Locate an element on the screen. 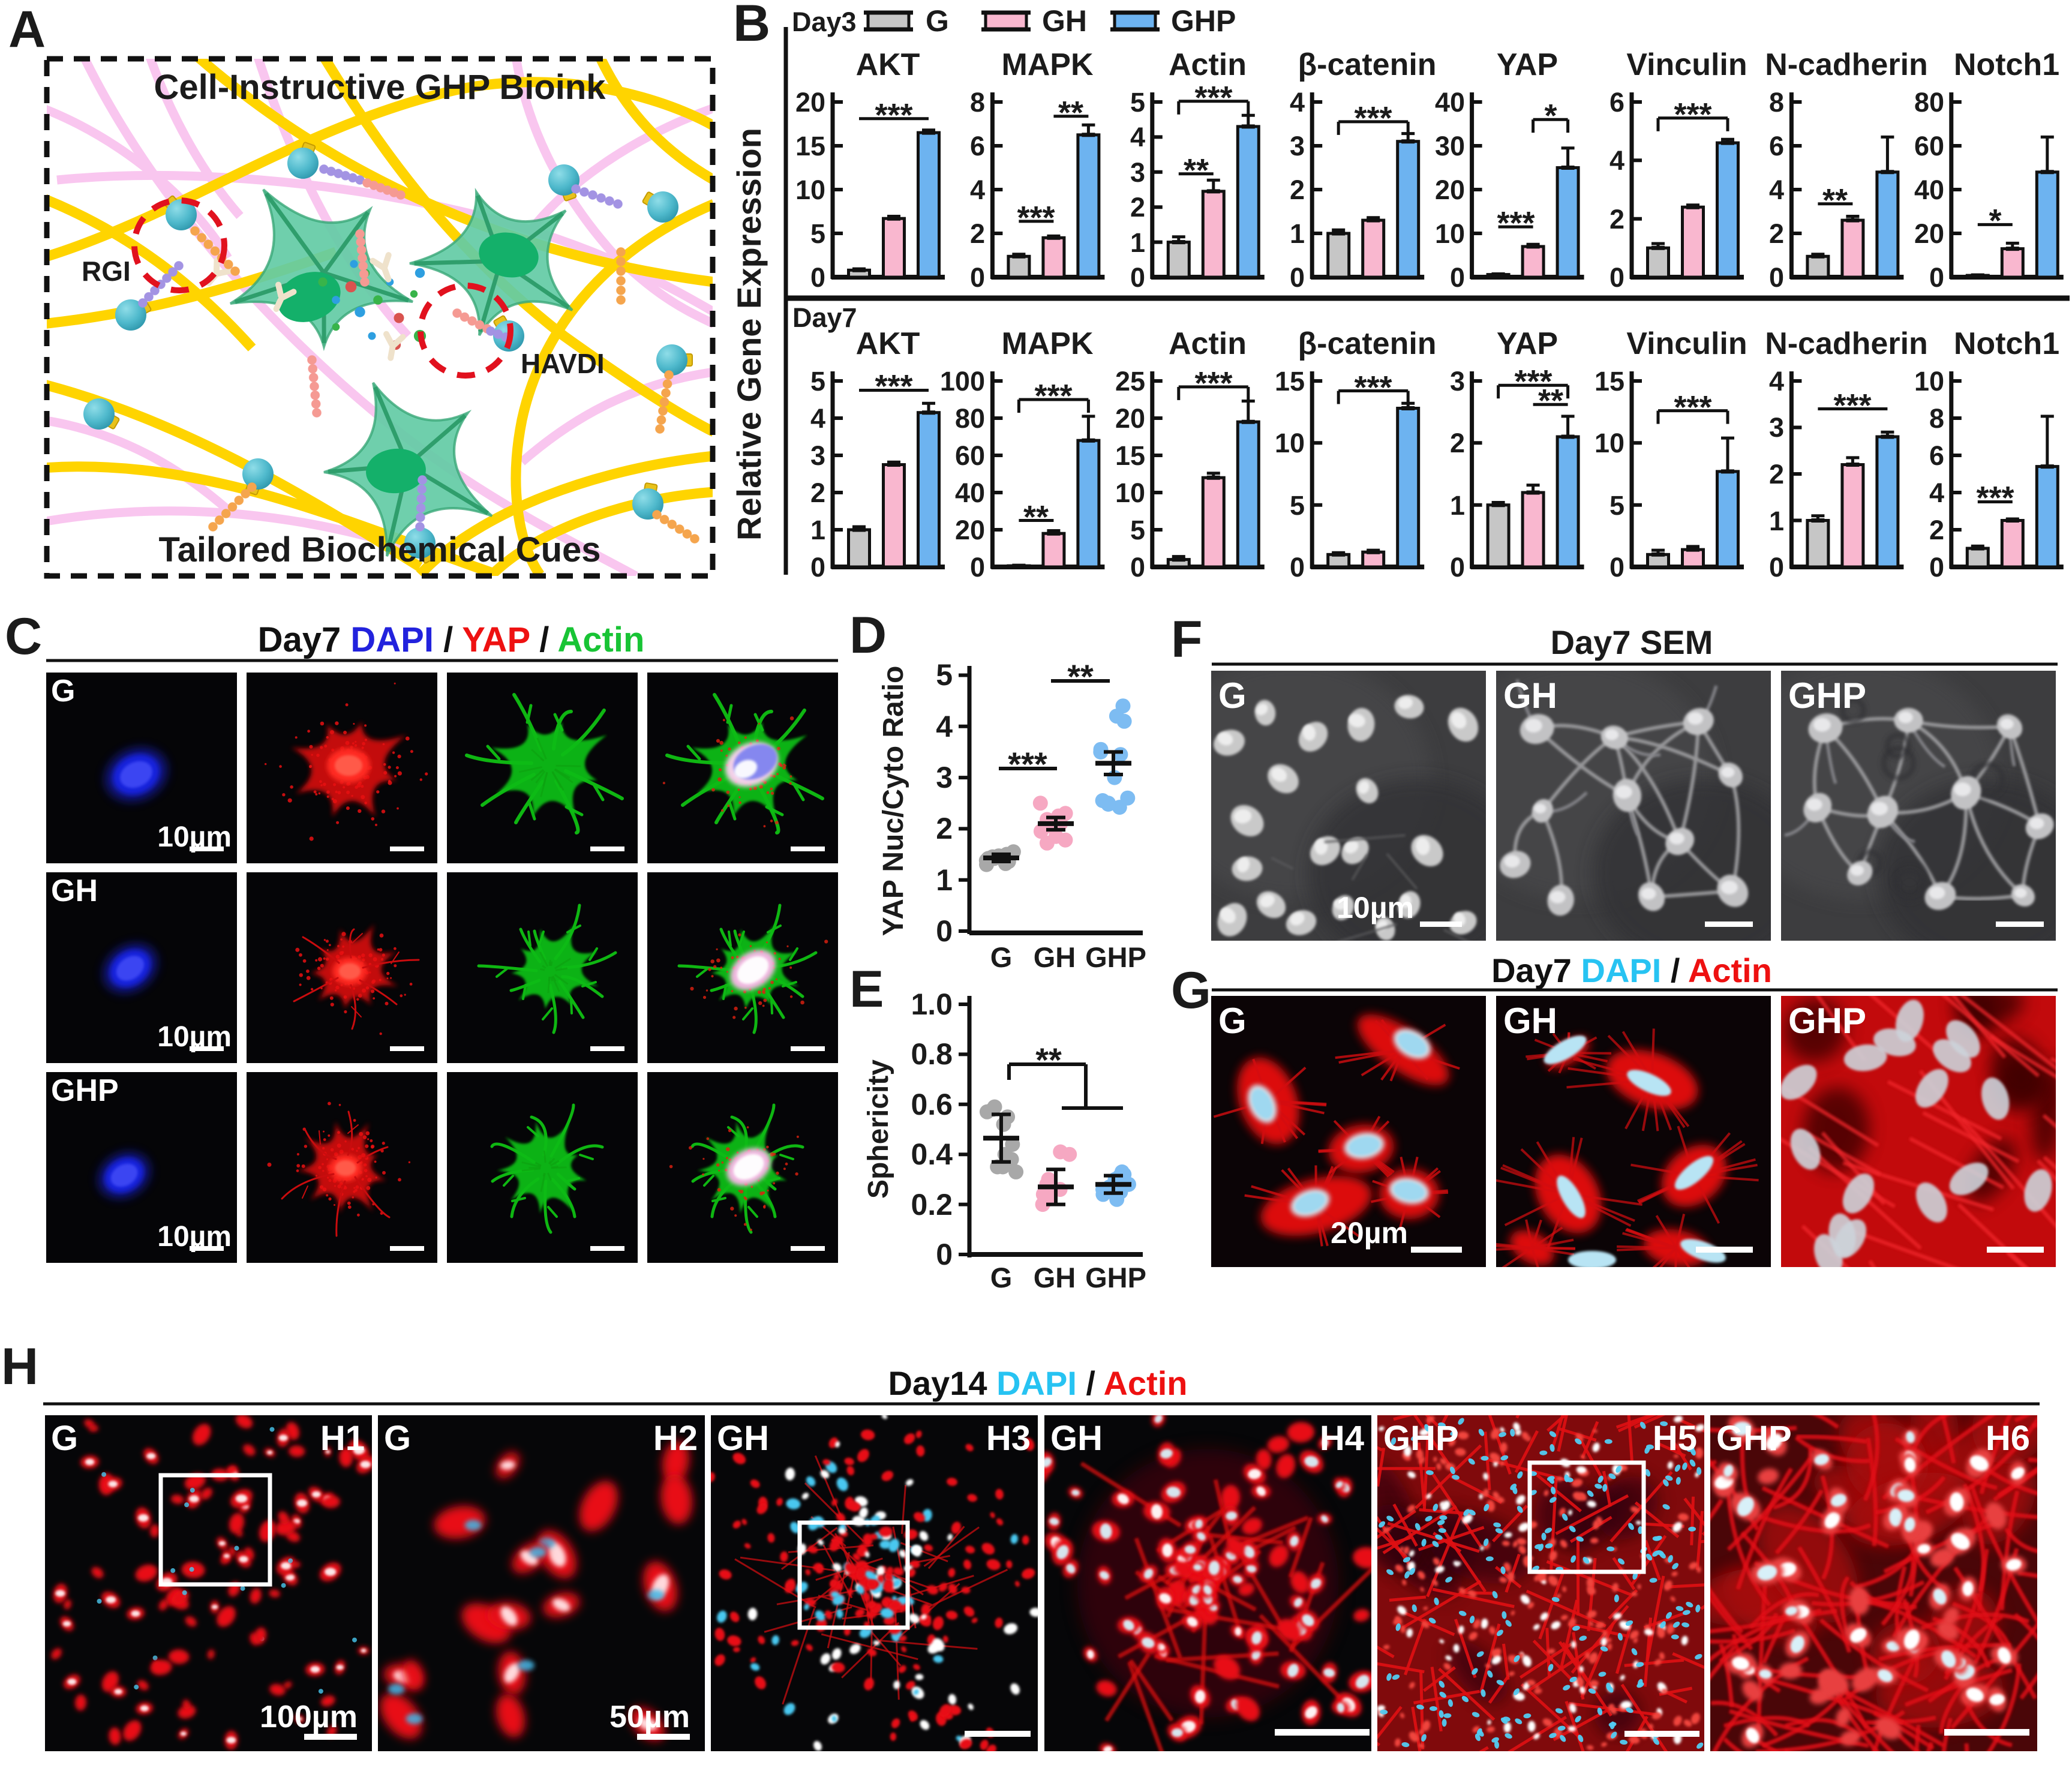  svg-text: 100 is located at coordinates (963, 381).